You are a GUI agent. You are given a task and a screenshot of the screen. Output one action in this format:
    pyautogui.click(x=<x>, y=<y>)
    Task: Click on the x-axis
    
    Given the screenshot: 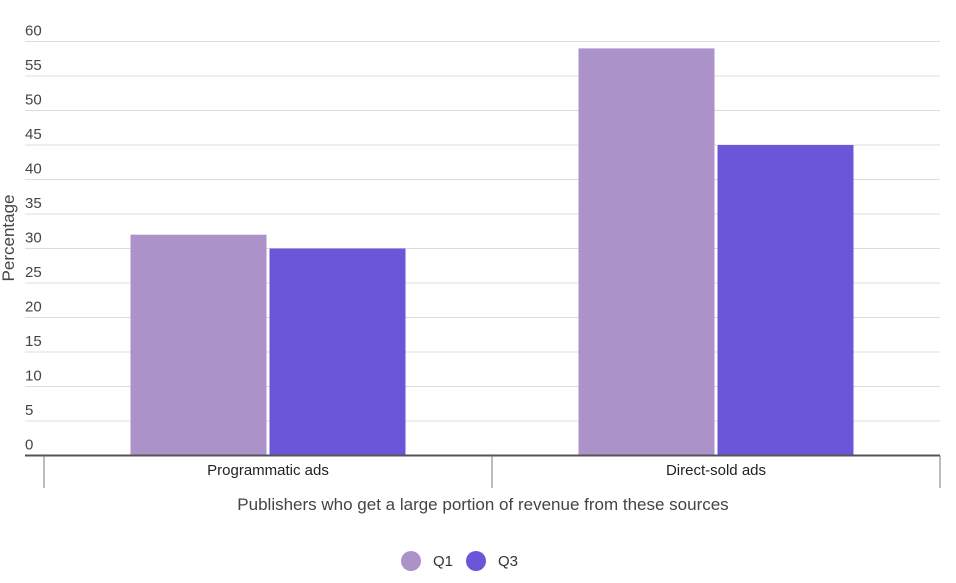 What is the action you would take?
    pyautogui.click(x=483, y=471)
    